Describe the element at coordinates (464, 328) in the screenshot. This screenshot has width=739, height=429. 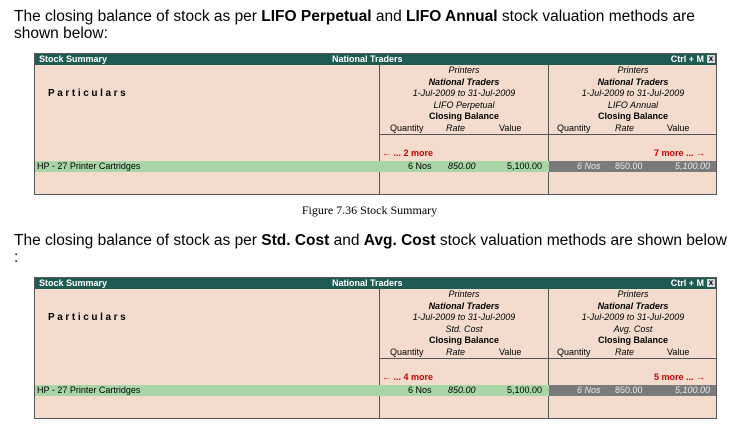
I see `valuation-method: Std. Cost` at that location.